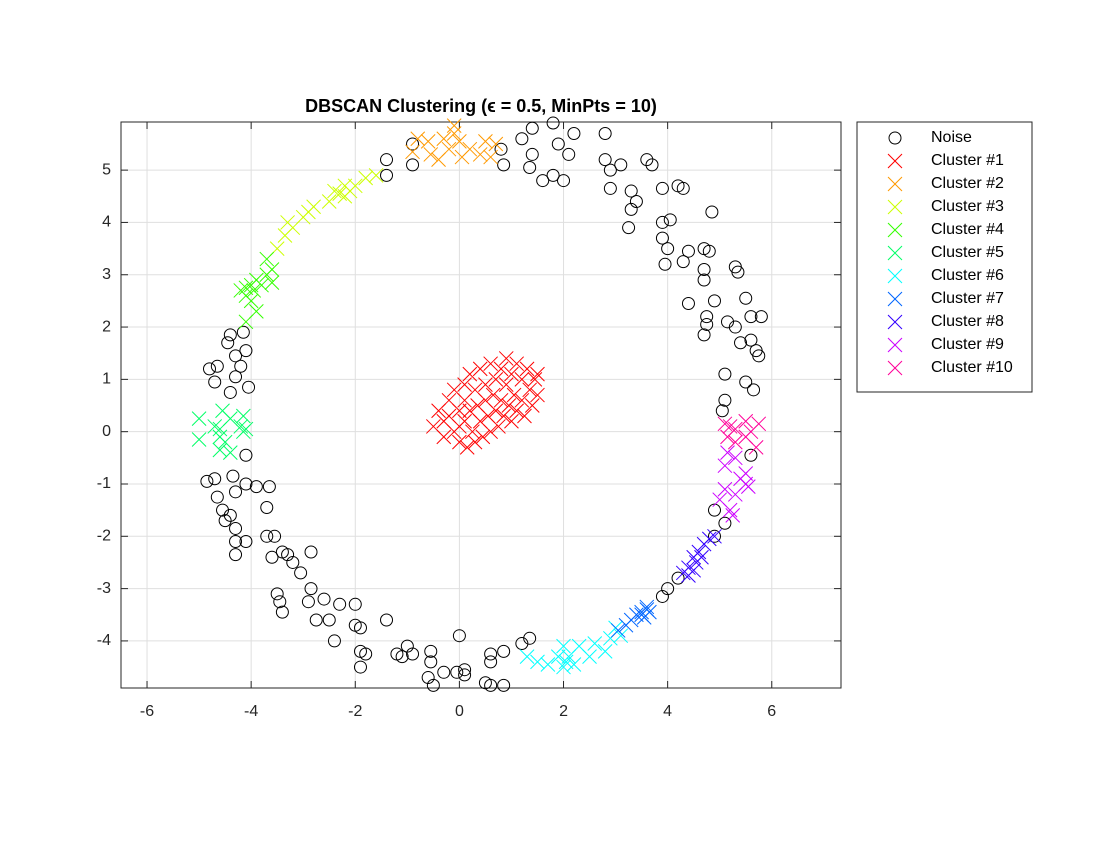 Image resolution: width=1120 pixels, height=845 pixels. Describe the element at coordinates (104, 640) in the screenshot. I see `y-tick-label: -4` at that location.